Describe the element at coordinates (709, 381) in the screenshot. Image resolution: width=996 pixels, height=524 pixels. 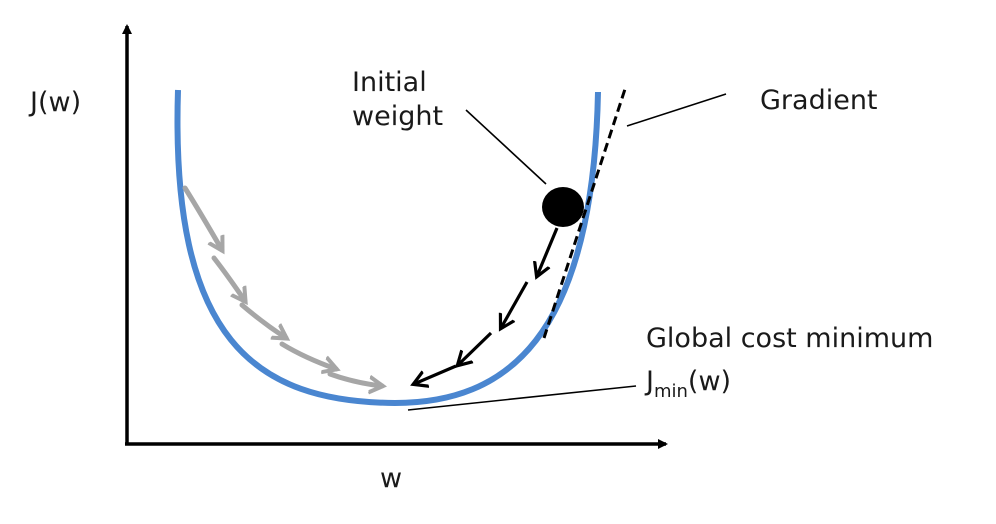
I see `jmin-tail: (w)` at that location.